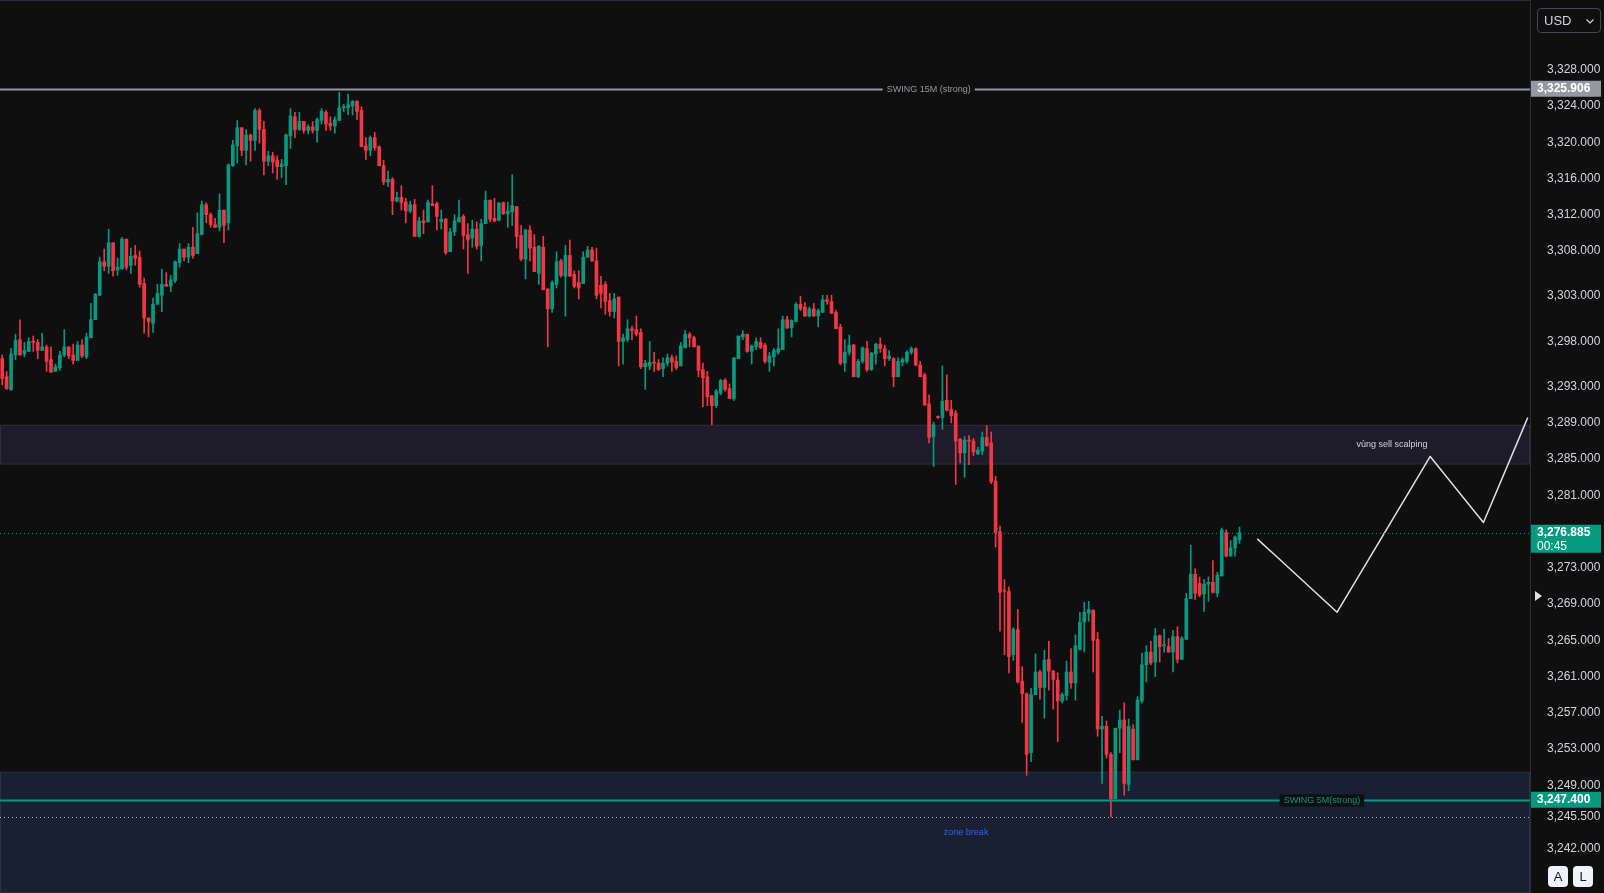 The height and width of the screenshot is (893, 1604). I want to click on y-tick-label: 3,328.000, so click(1574, 69).